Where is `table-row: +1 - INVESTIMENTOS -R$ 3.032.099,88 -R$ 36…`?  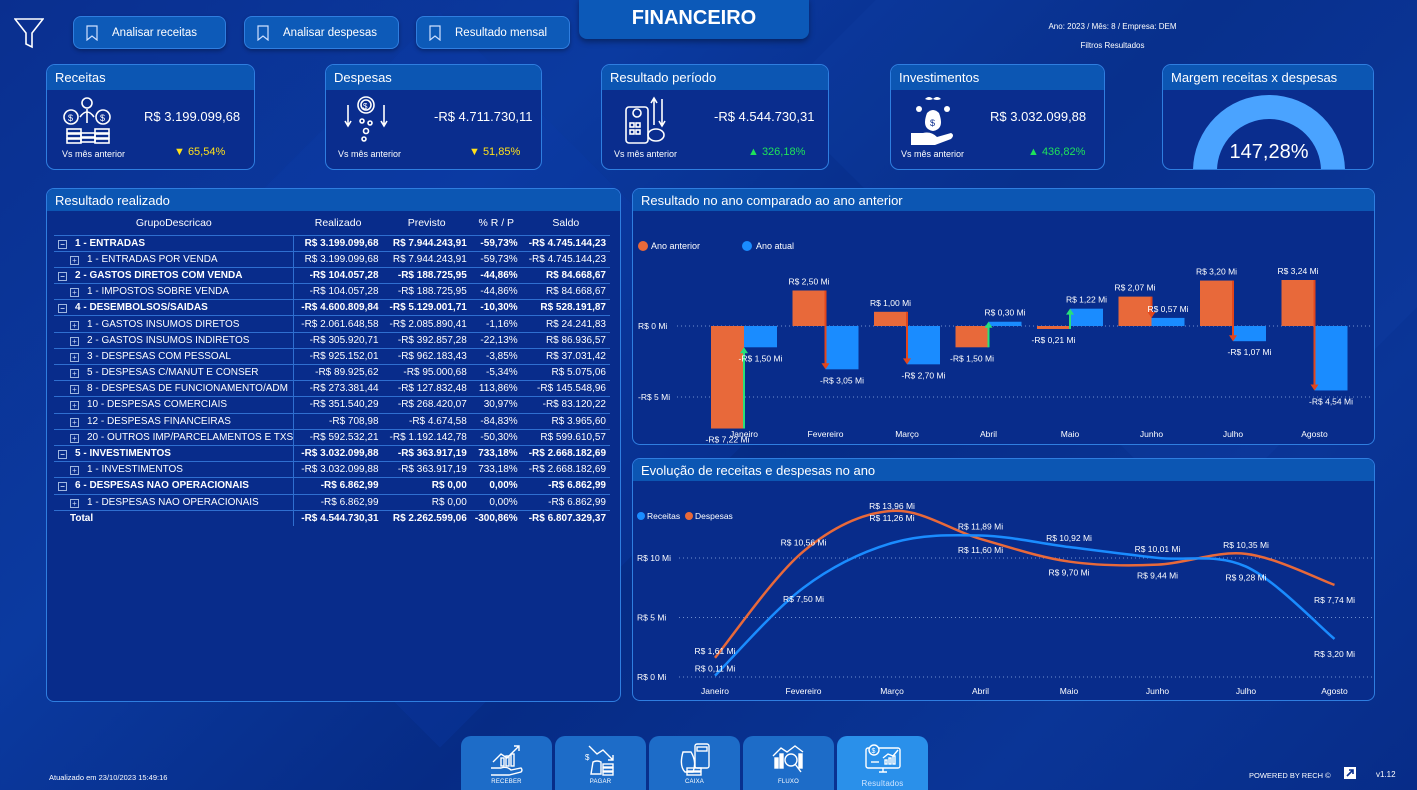
table-row: +1 - INVESTIMENTOS -R$ 3.032.099,88 -R$ 36… is located at coordinates (332, 470).